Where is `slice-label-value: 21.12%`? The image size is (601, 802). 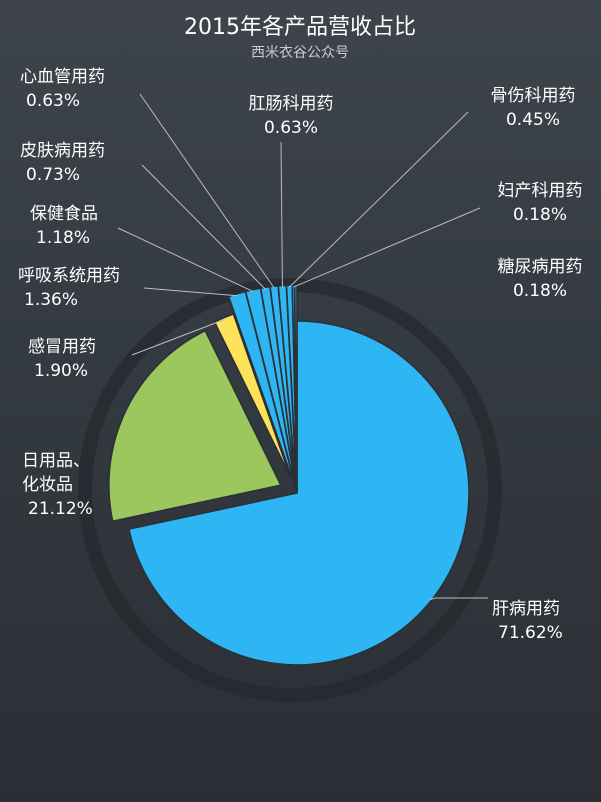 slice-label-value: 21.12% is located at coordinates (60, 509).